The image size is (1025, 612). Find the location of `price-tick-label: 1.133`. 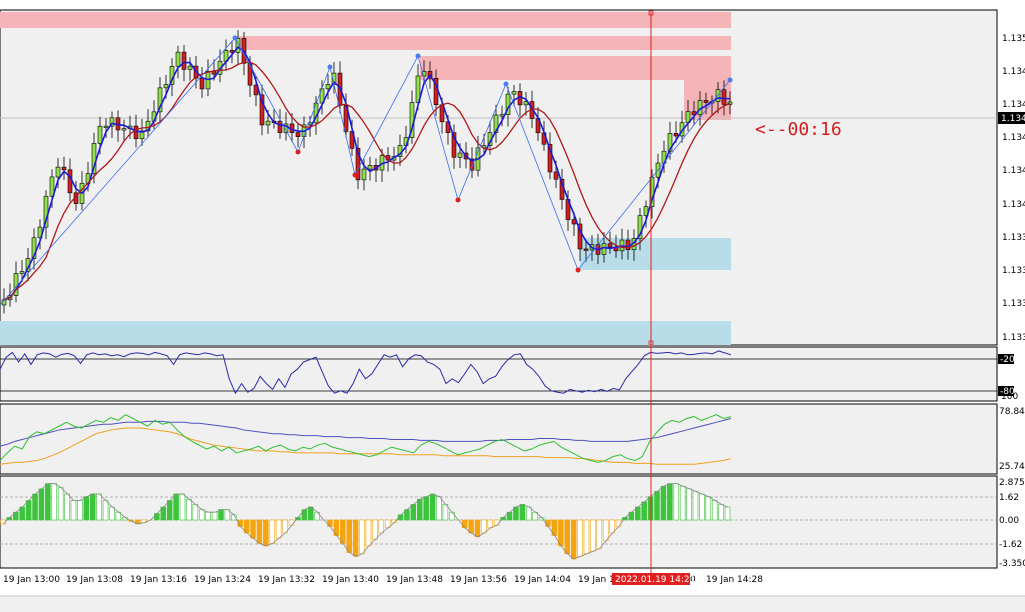

price-tick-label: 1.133 is located at coordinates (1013, 238).